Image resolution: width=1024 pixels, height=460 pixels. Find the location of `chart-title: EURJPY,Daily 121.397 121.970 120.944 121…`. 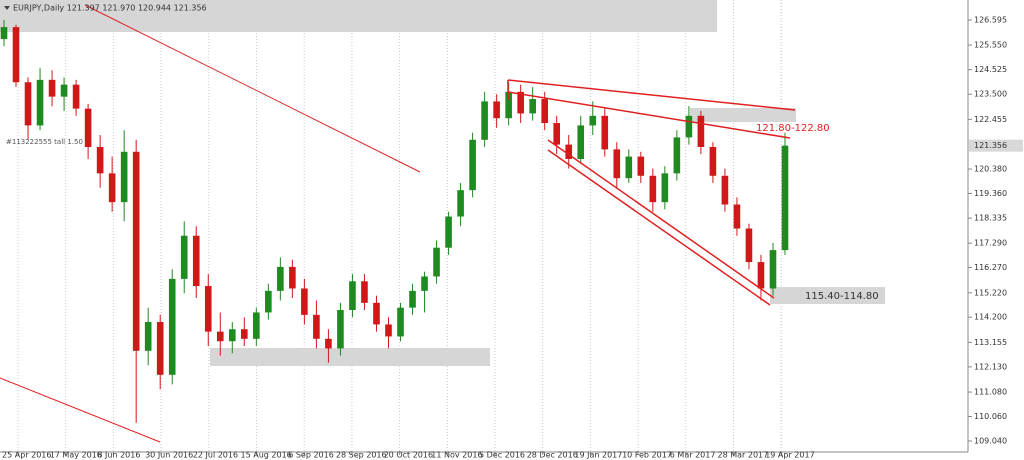

chart-title: EURJPY,Daily 121.397 121.970 120.944 121… is located at coordinates (110, 8).